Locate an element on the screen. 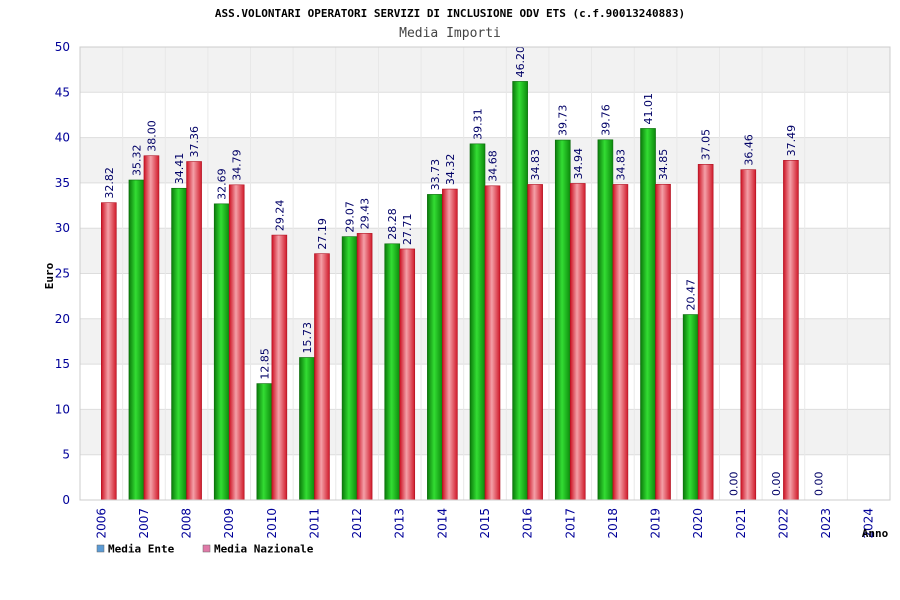 The image size is (900, 600). bar-media-nazionale-2018 is located at coordinates (620, 342).